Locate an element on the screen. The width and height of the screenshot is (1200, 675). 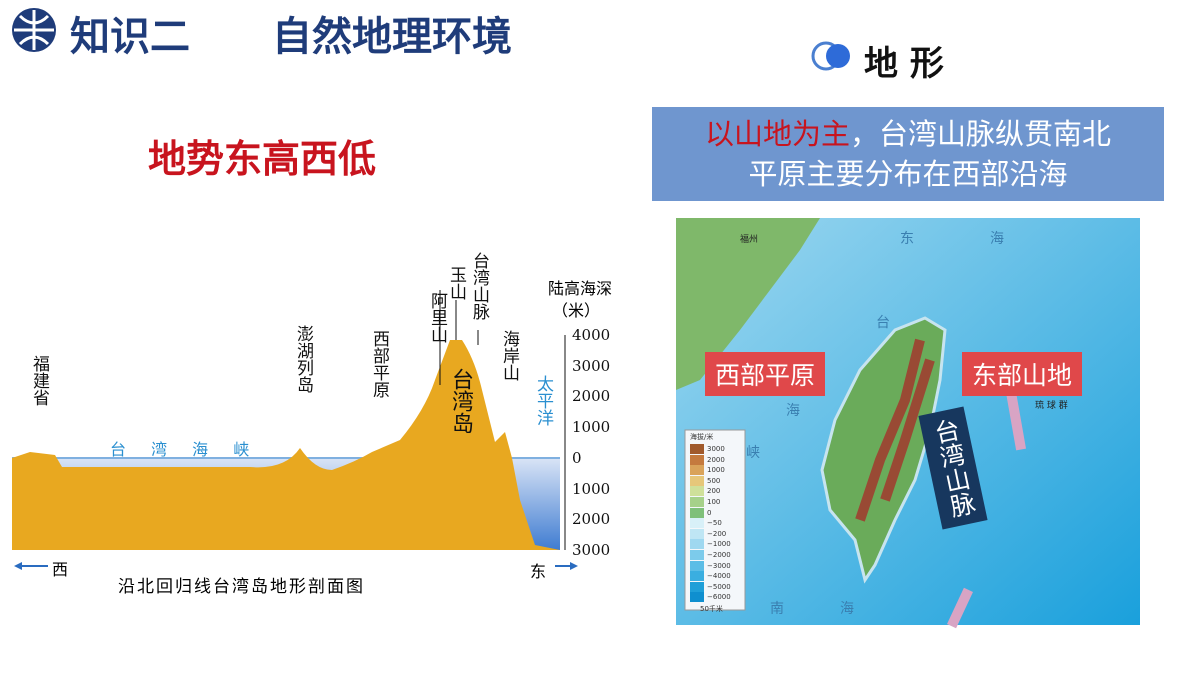
legend-label: 0 is located at coordinates (709, 512).